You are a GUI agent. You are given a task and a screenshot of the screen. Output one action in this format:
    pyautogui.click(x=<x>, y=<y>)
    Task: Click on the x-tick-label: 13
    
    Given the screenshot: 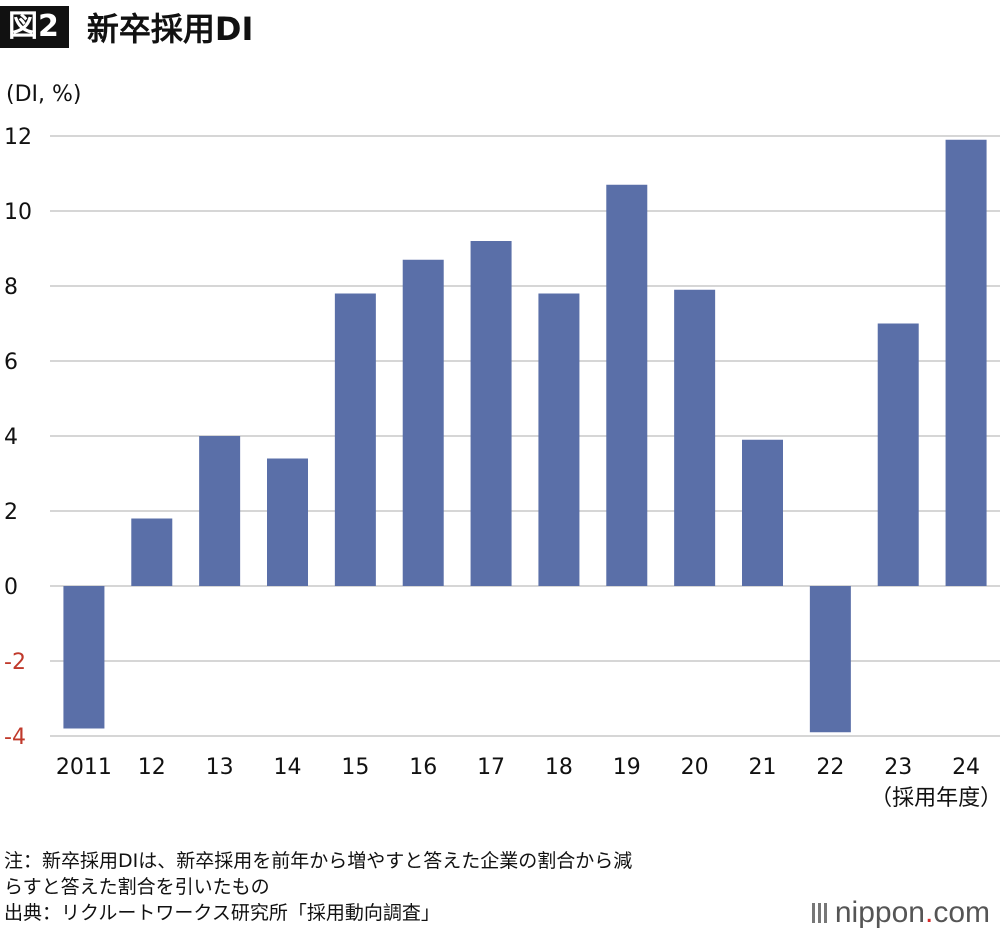 What is the action you would take?
    pyautogui.click(x=220, y=767)
    